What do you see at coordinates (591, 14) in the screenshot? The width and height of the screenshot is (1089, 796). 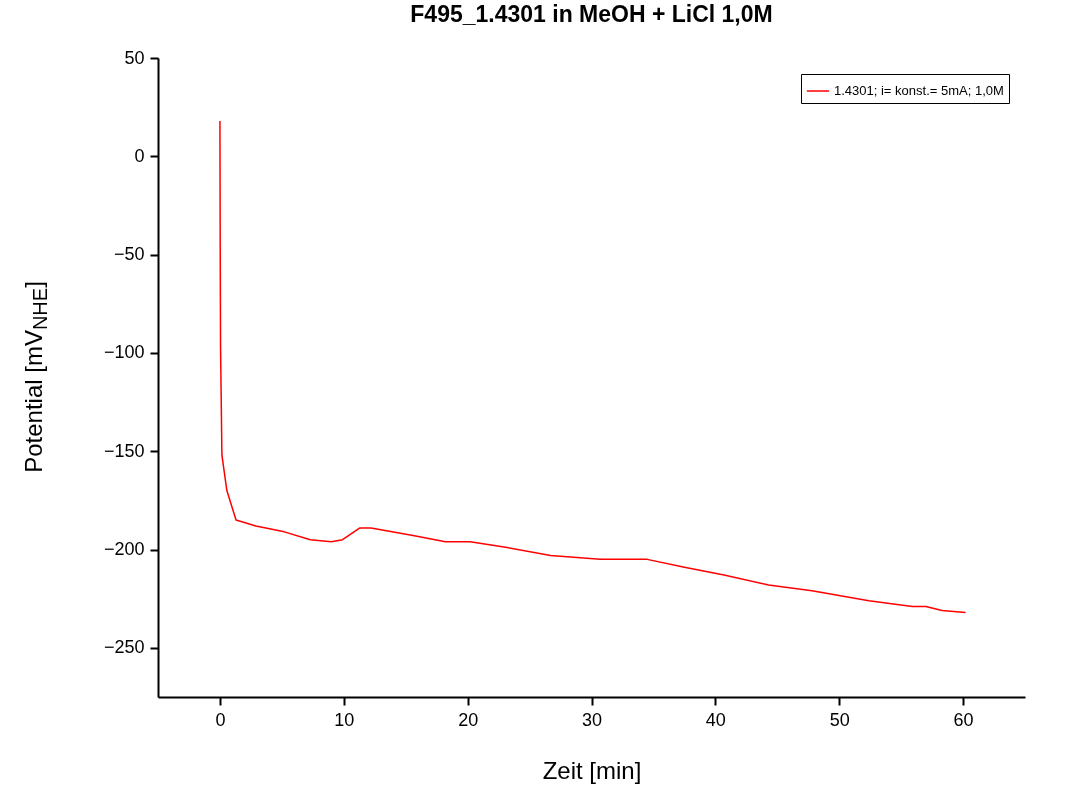 I see `chart-title: F495_1.4301 in MeOH + LiCl 1,0M` at bounding box center [591, 14].